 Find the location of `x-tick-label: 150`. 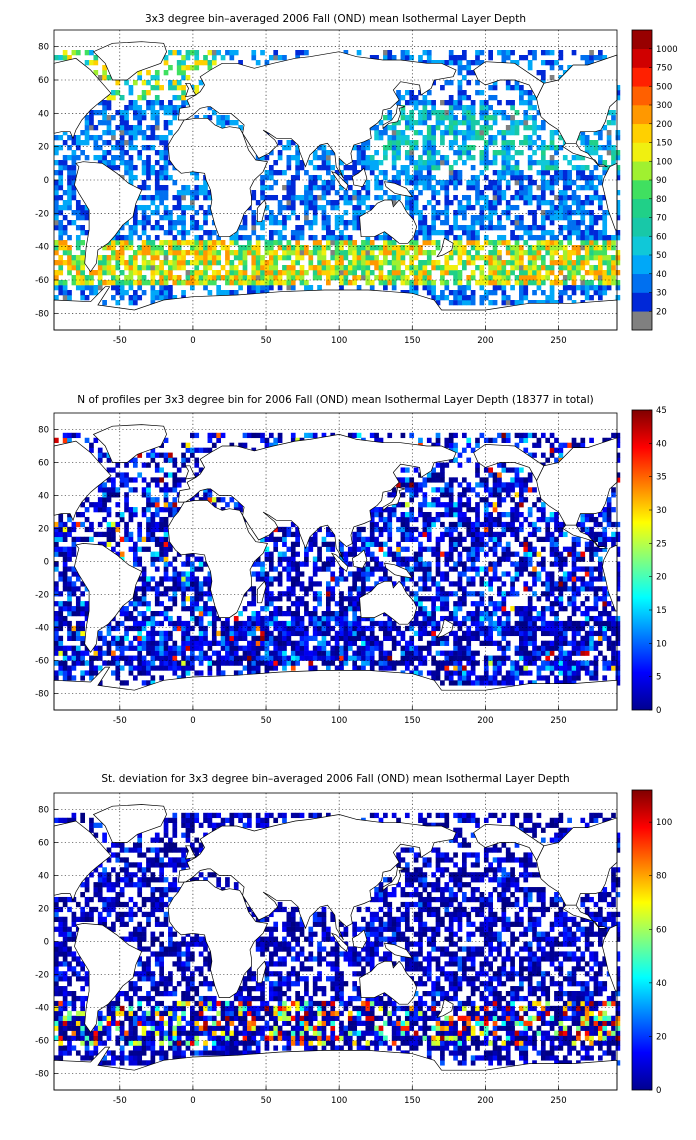

x-tick-label: 150 is located at coordinates (412, 341).